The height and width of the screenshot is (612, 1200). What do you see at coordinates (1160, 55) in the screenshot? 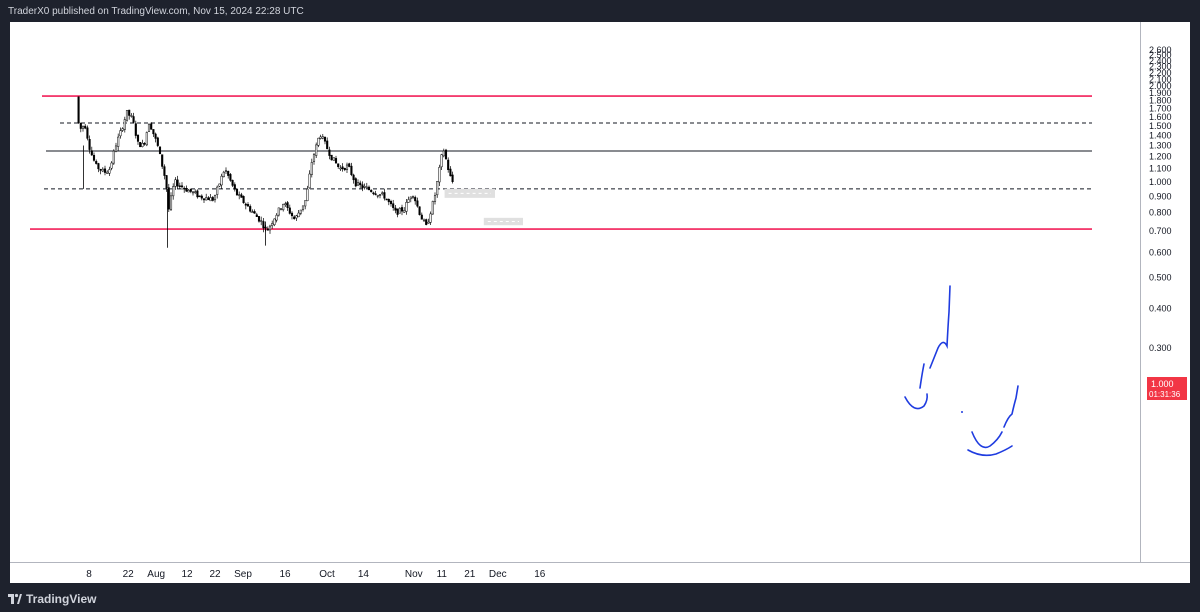
I see `y-tick-label: 2.500` at bounding box center [1160, 55].